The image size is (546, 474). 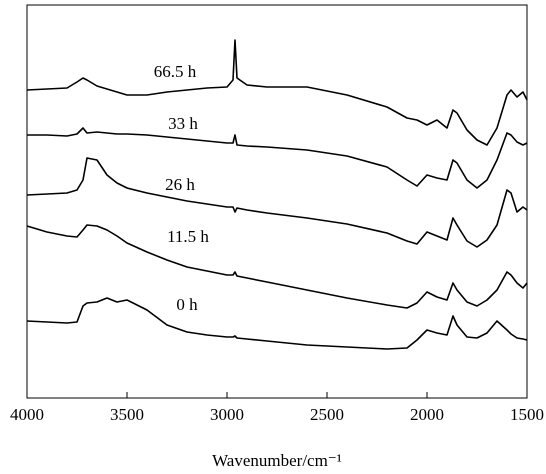 I want to click on series-label: 66.5 h, so click(x=175, y=71).